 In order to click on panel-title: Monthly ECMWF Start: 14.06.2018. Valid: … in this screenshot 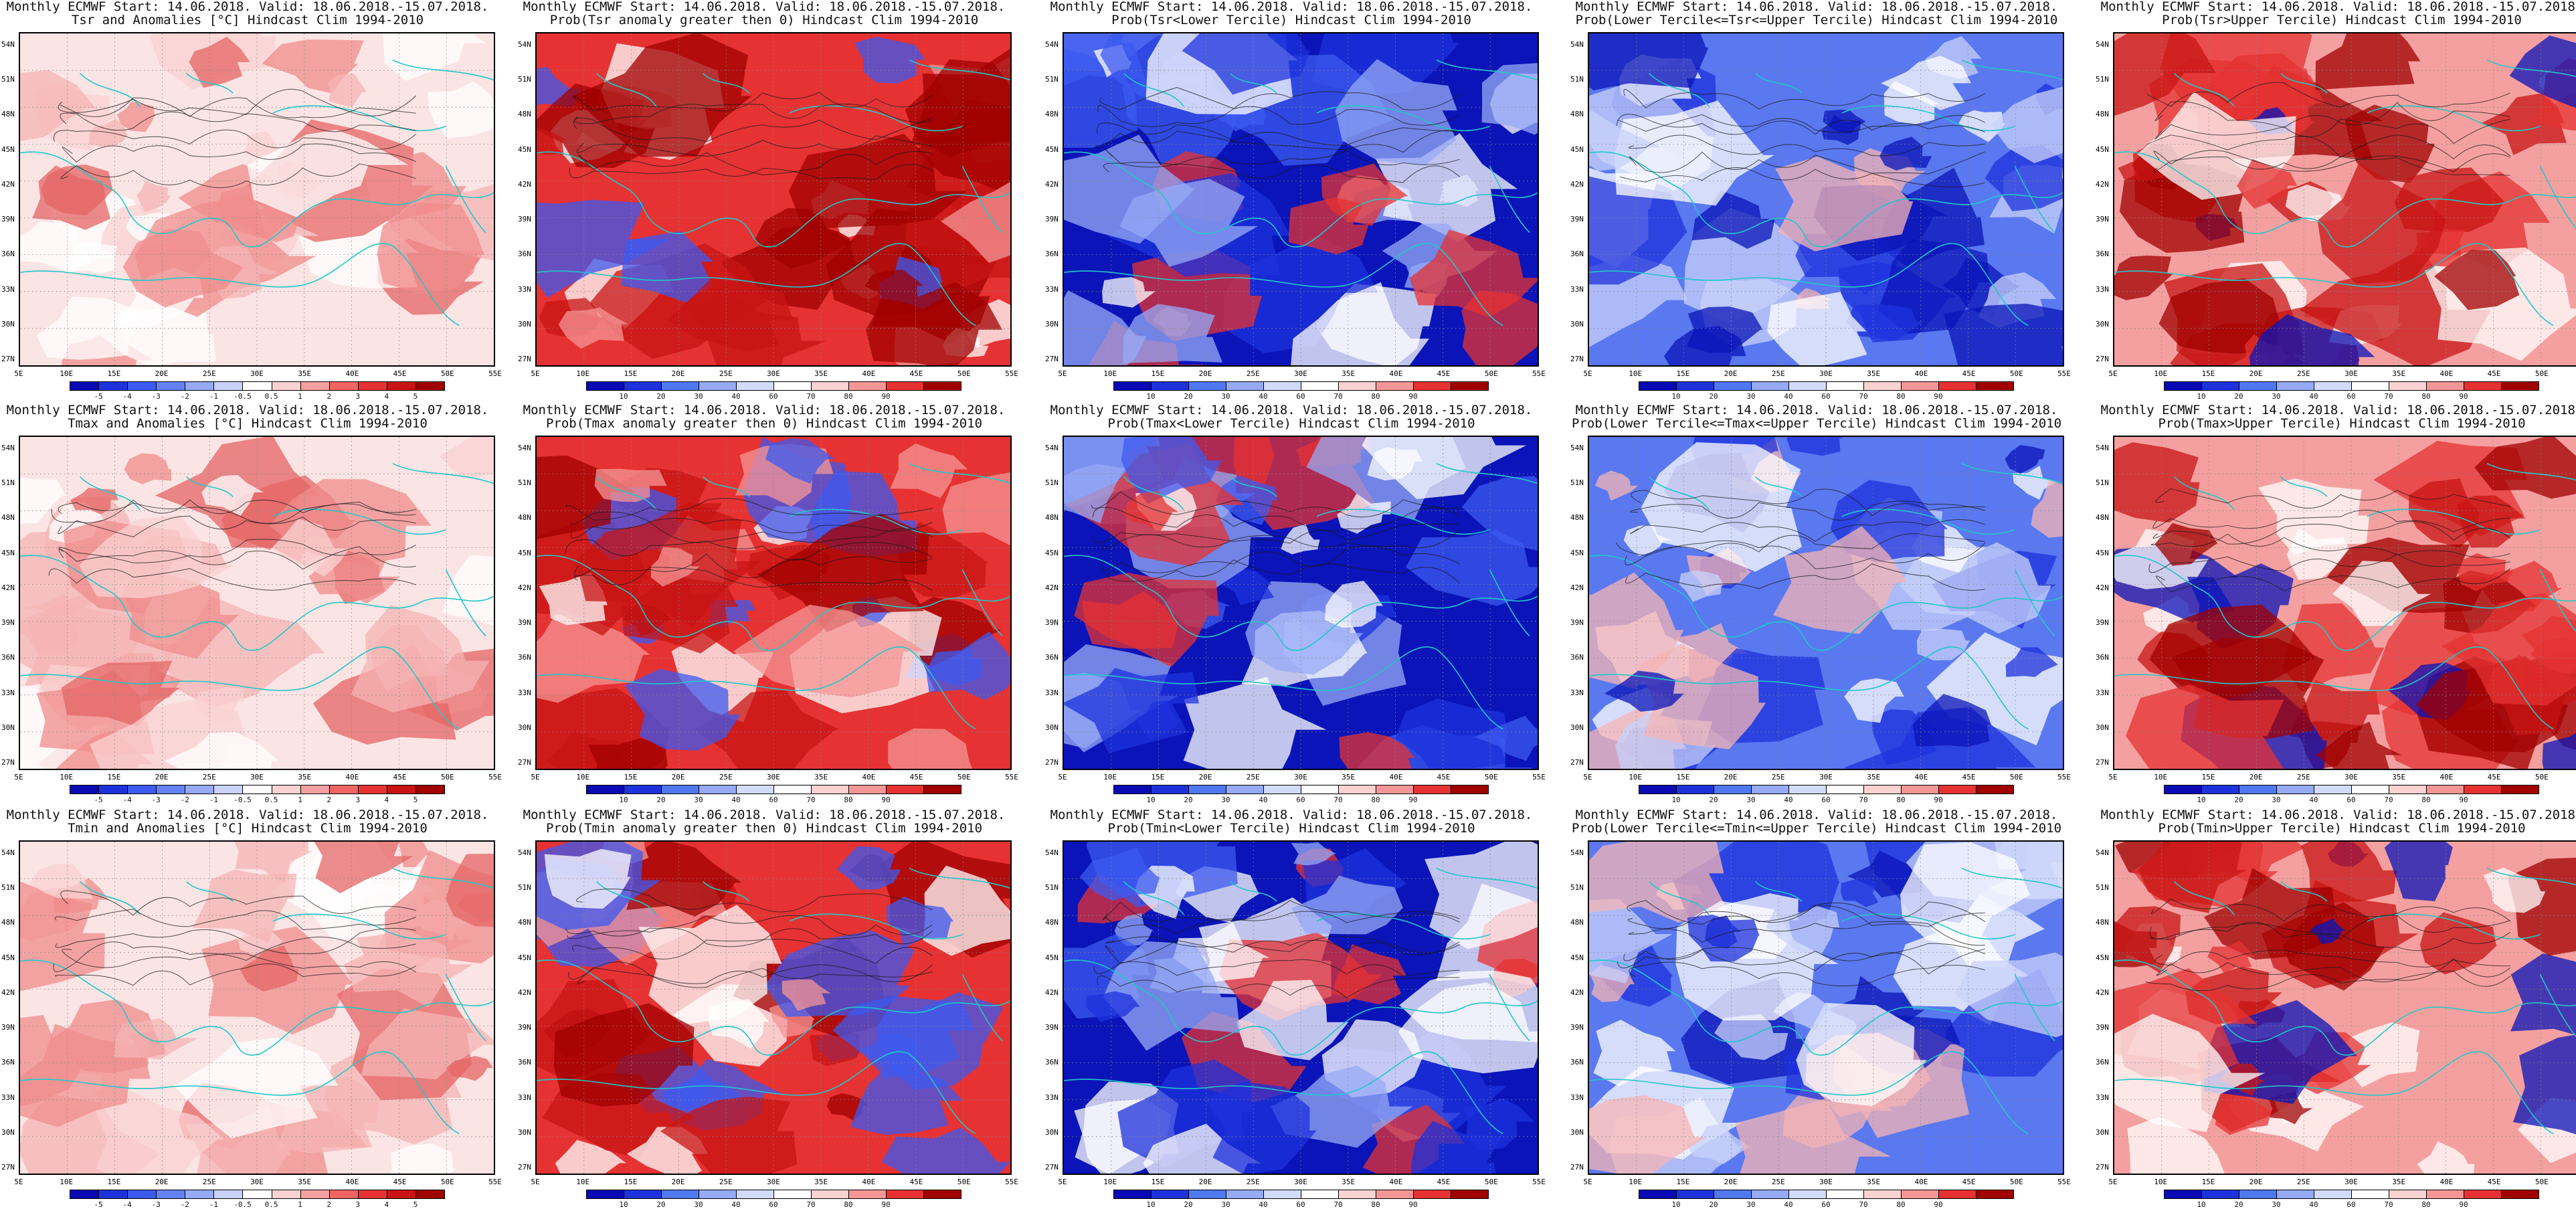, I will do `click(1816, 821)`.